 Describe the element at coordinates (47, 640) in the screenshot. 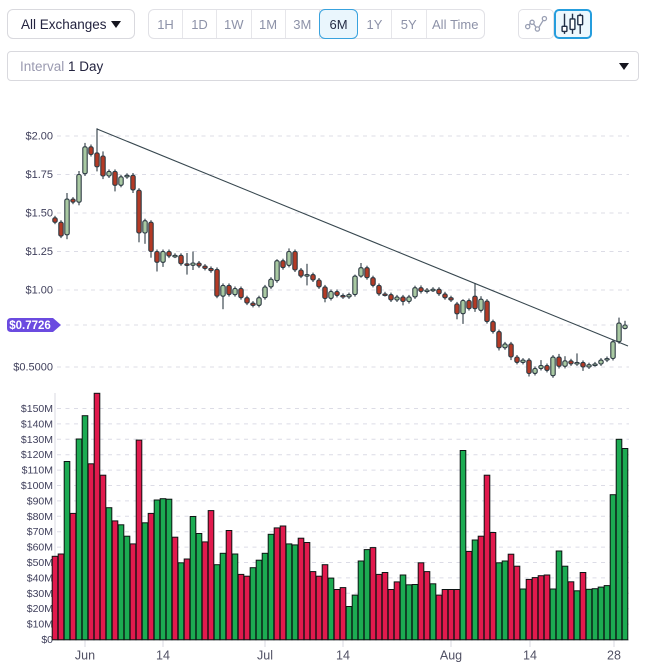

I see `svg-text: $0` at that location.